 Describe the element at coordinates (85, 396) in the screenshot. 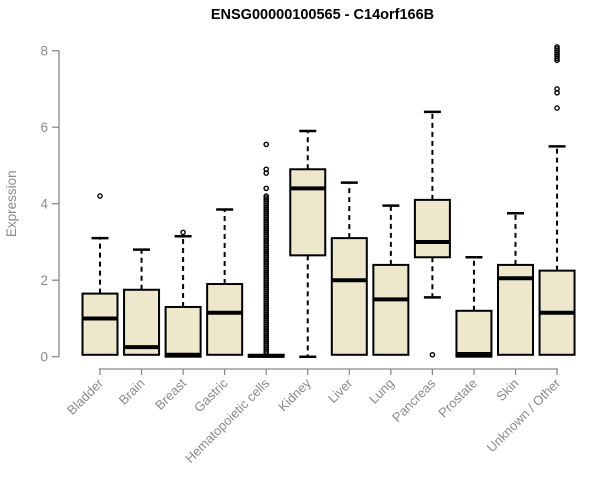

I see `x-tick-label-bladder: Bladder` at that location.